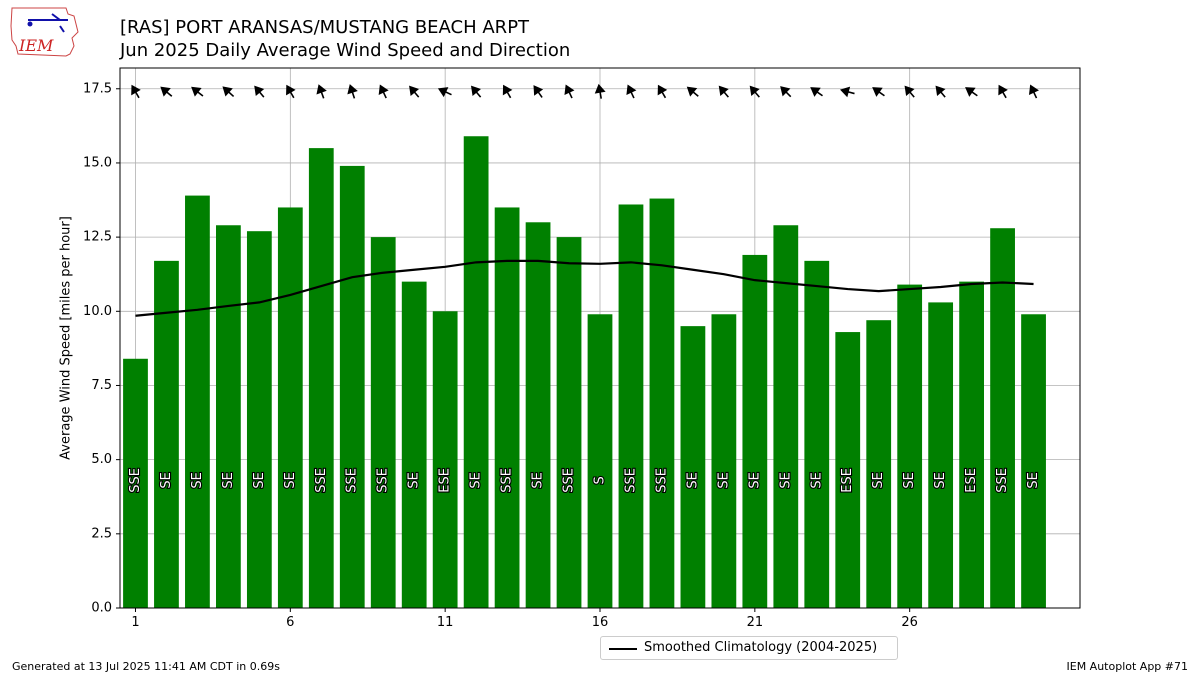 Image resolution: width=1200 pixels, height=675 pixels. What do you see at coordinates (1127, 666) in the screenshot?
I see `app-credit: IEM Autoplot App #71` at bounding box center [1127, 666].